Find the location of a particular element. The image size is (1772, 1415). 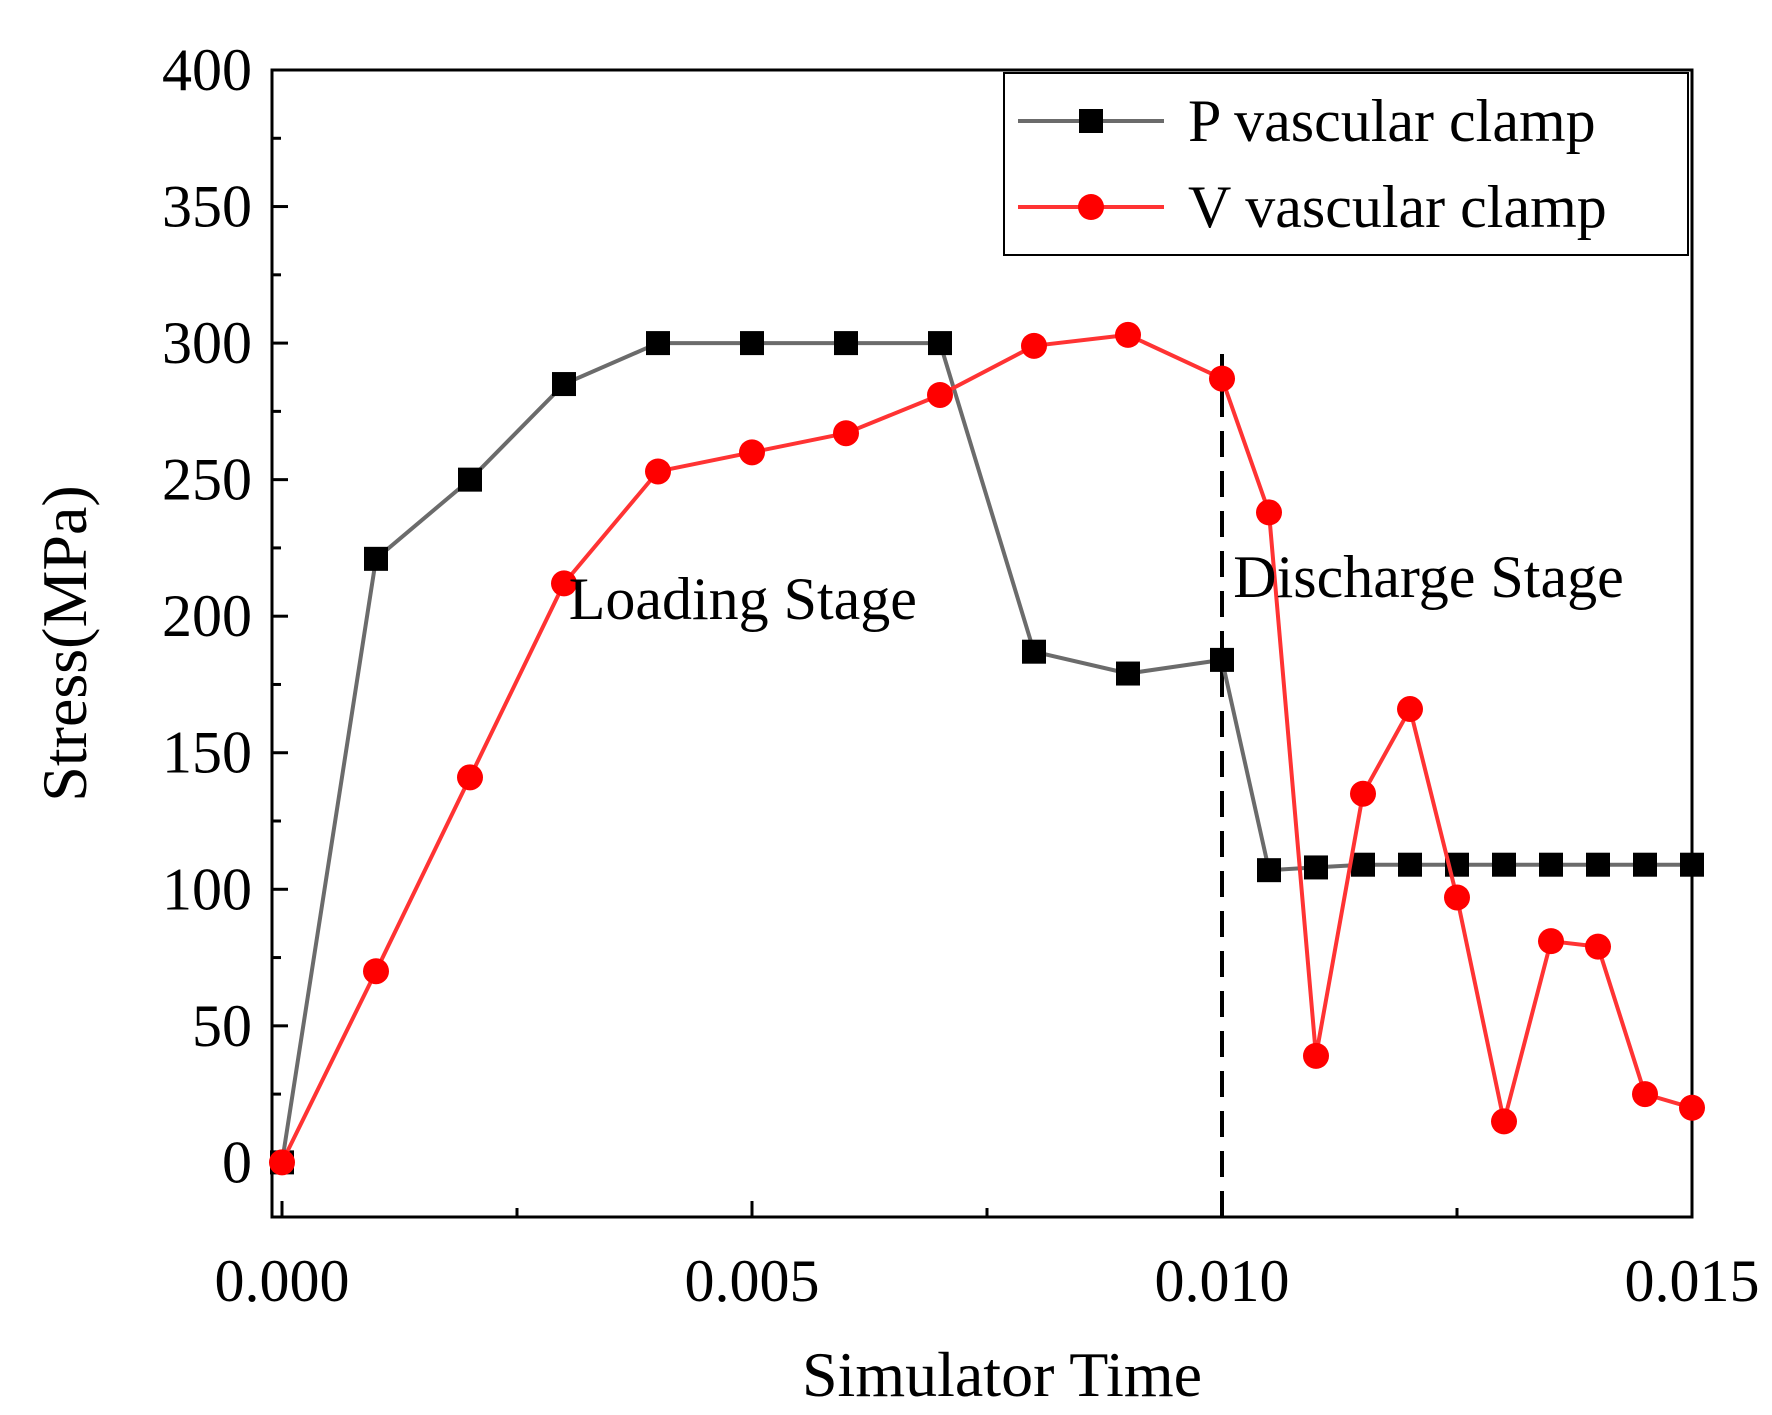

annotation-label: Loading Stage is located at coordinates (743, 599).